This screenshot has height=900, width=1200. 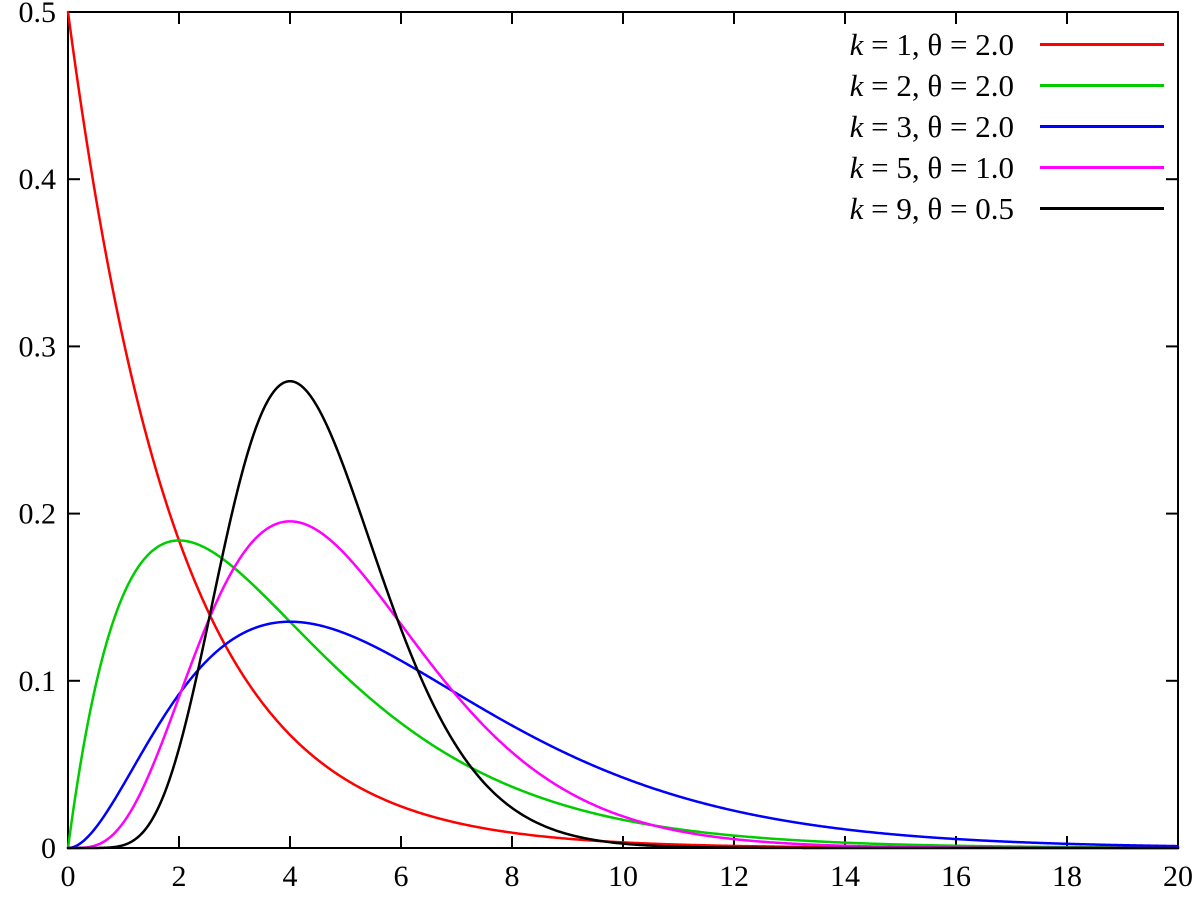 What do you see at coordinates (38, 14) in the screenshot?
I see `y-tick-label: 0.5` at bounding box center [38, 14].